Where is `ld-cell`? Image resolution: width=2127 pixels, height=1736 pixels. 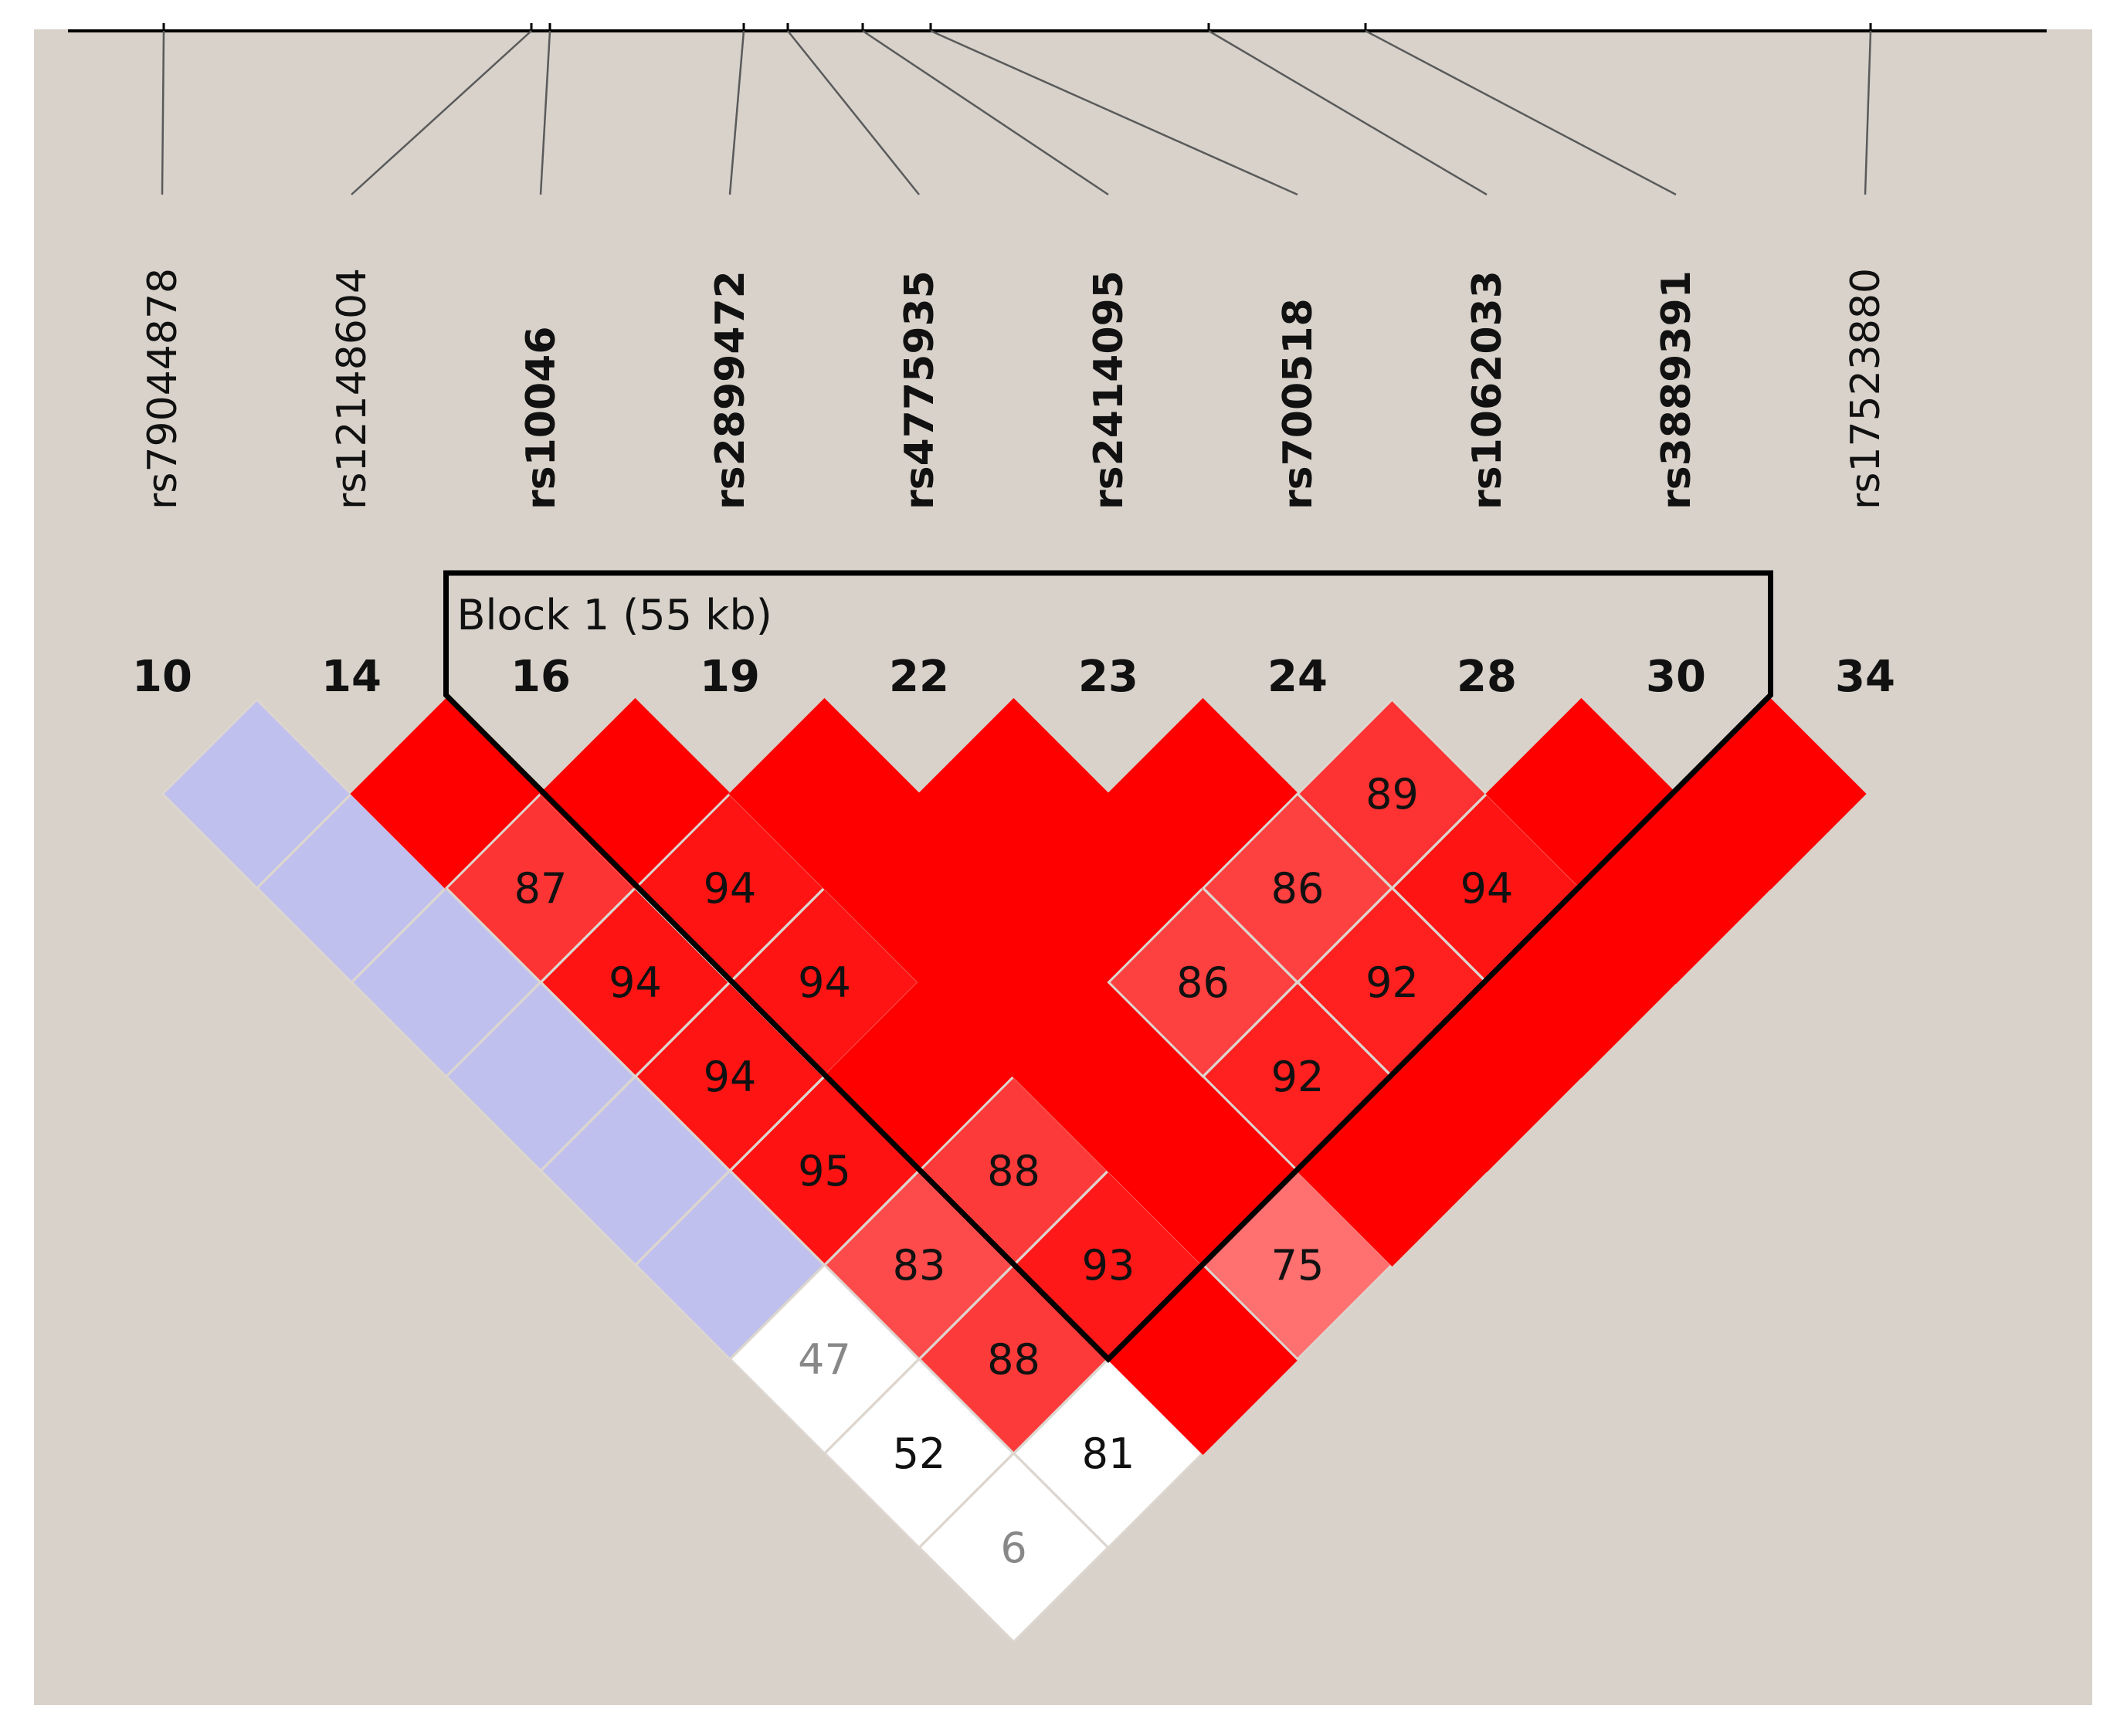
ld-cell is located at coordinates (1771, 793).